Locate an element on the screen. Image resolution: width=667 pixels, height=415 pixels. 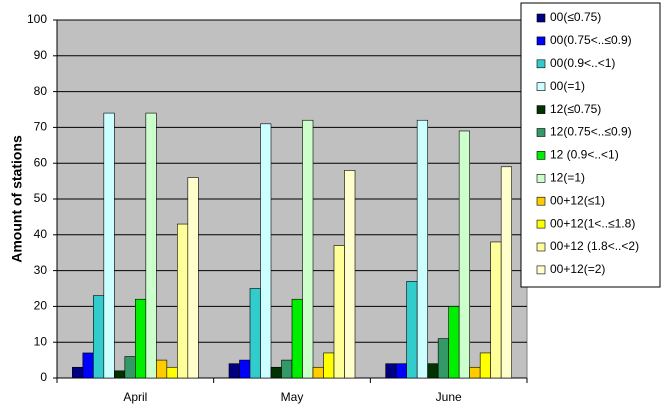
legend-label: 12(=1) is located at coordinates (567, 177).